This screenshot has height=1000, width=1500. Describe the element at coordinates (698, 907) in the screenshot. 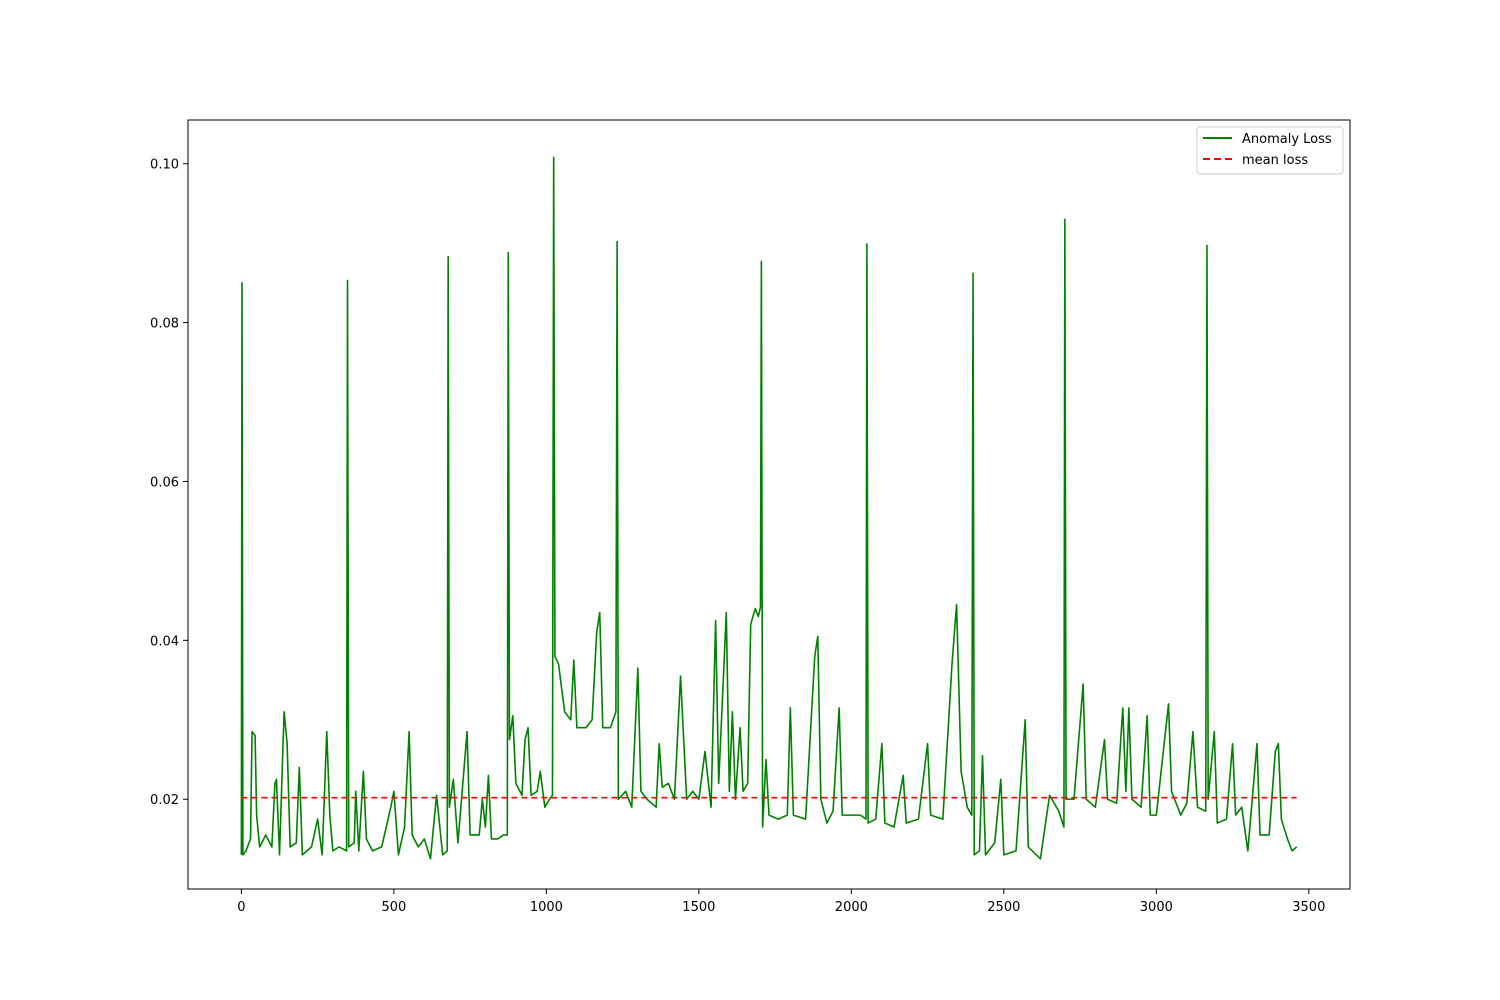

I see `x-tick-label: 1500` at that location.